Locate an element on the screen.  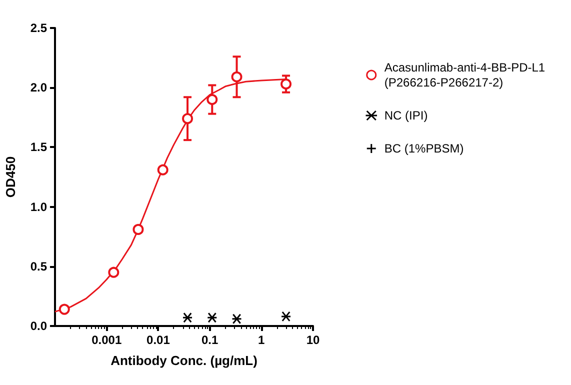
x-tick-label: 0.001 is located at coordinates (107, 340).